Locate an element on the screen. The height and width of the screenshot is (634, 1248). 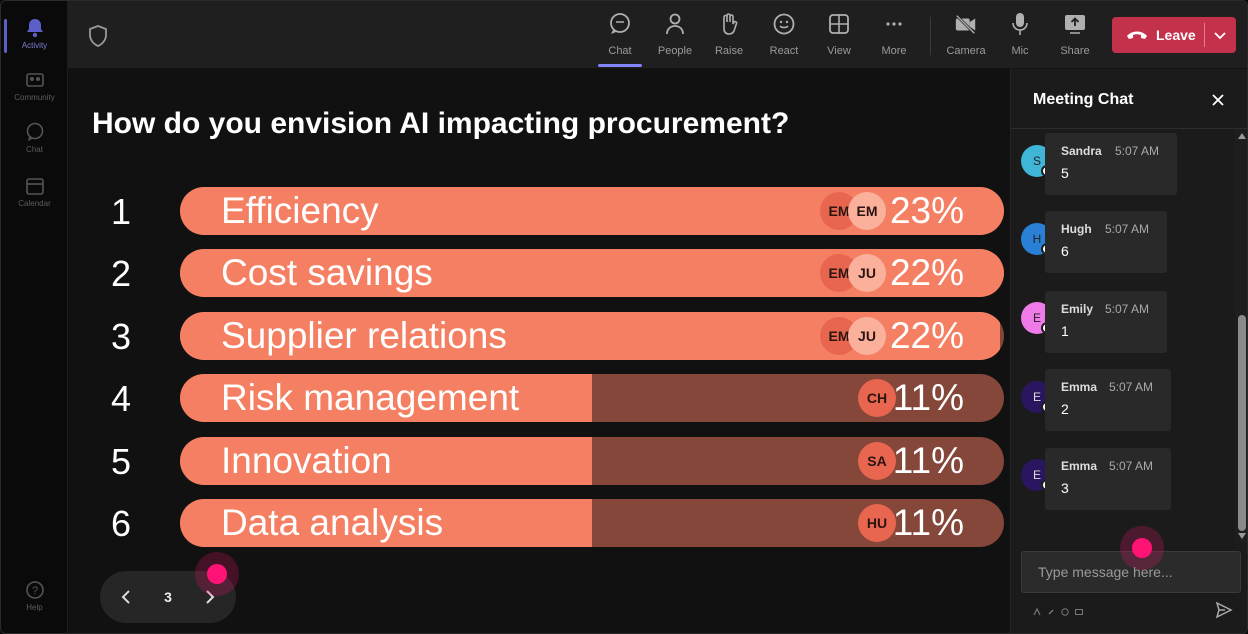
rail-item-chat: Chat is located at coordinates (34, 138).